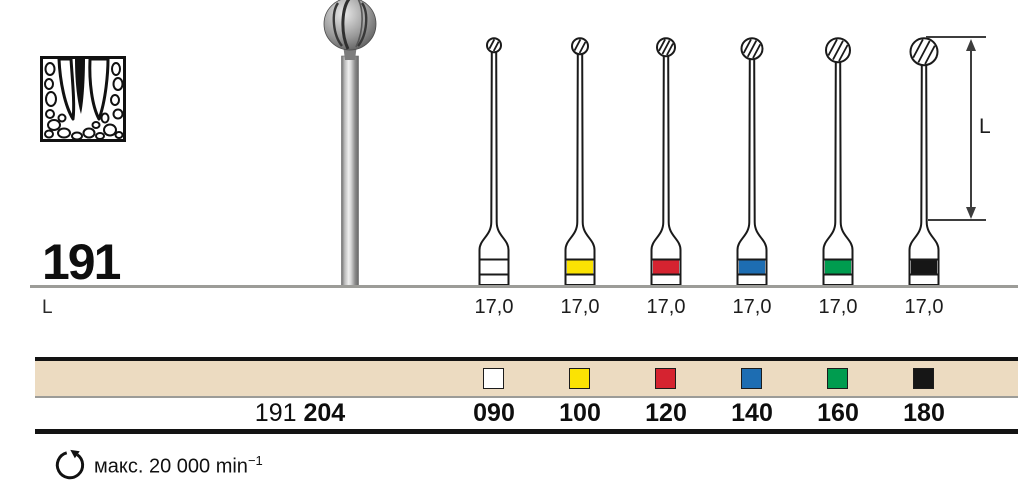  Describe the element at coordinates (81, 262) in the screenshot. I see `figure-number: 191` at that location.